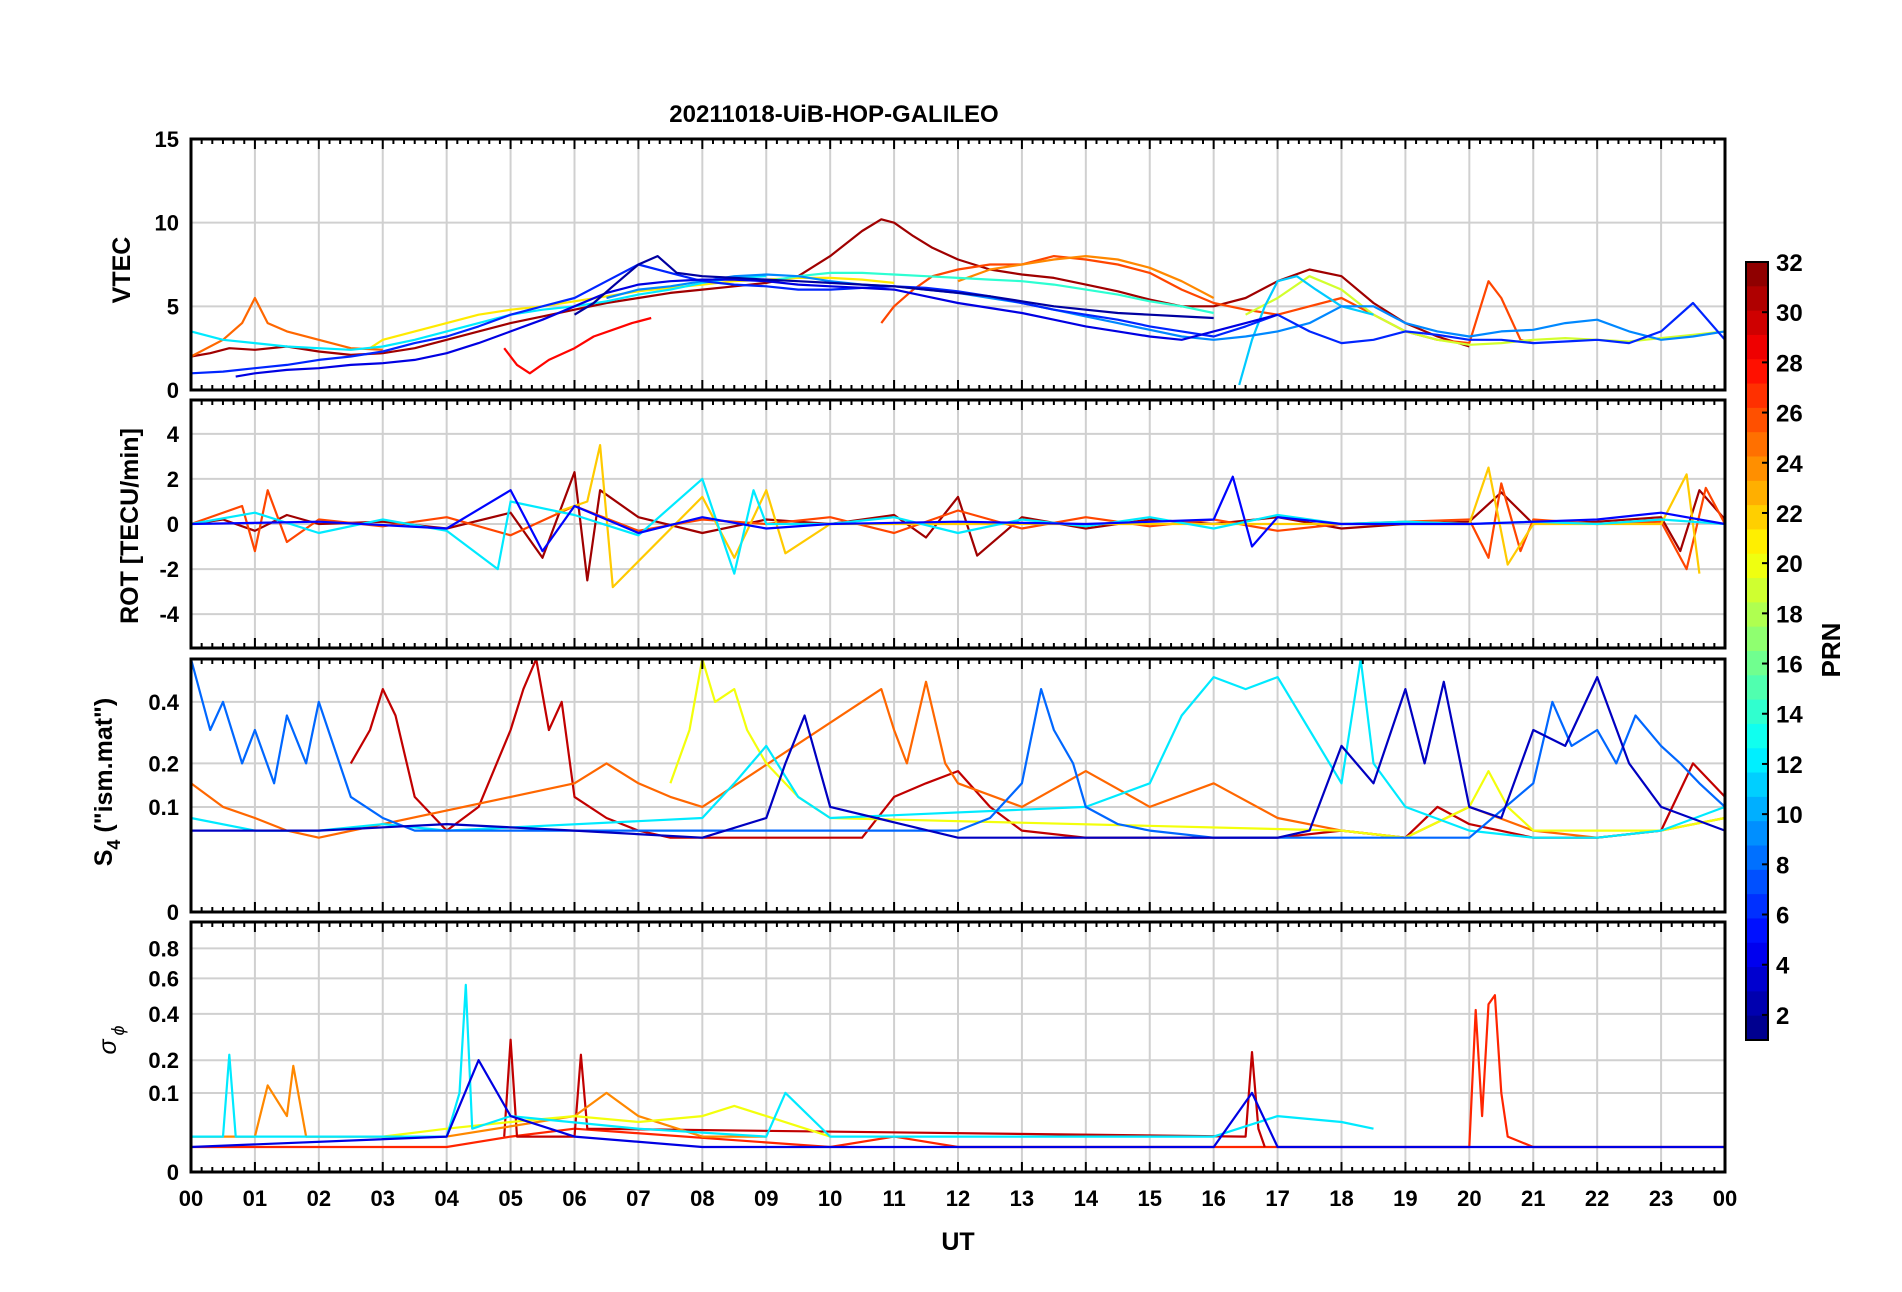  I want to click on y-tick-label: 15, so click(167, 139).